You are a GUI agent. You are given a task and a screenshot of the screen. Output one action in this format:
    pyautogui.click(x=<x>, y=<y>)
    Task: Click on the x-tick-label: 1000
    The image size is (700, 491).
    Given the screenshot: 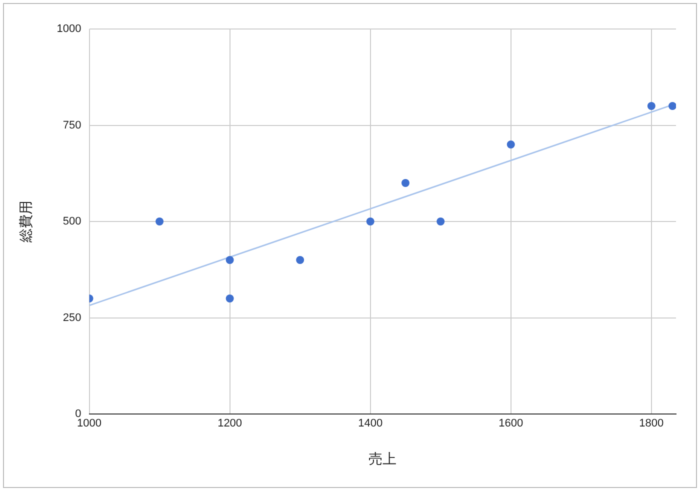 What is the action you would take?
    pyautogui.click(x=89, y=424)
    